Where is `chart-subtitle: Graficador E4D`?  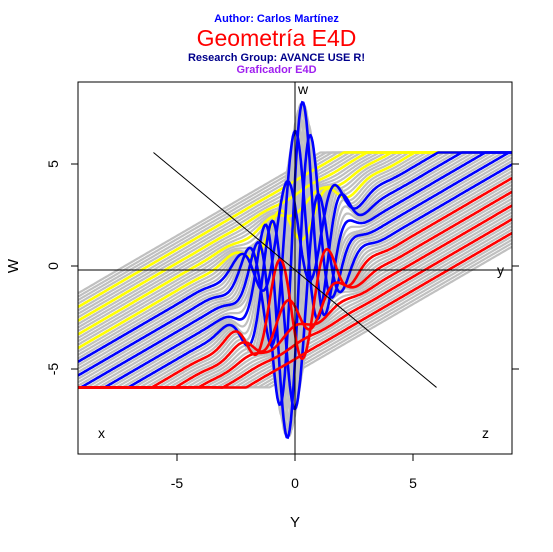
chart-subtitle: Graficador E4D is located at coordinates (276, 70).